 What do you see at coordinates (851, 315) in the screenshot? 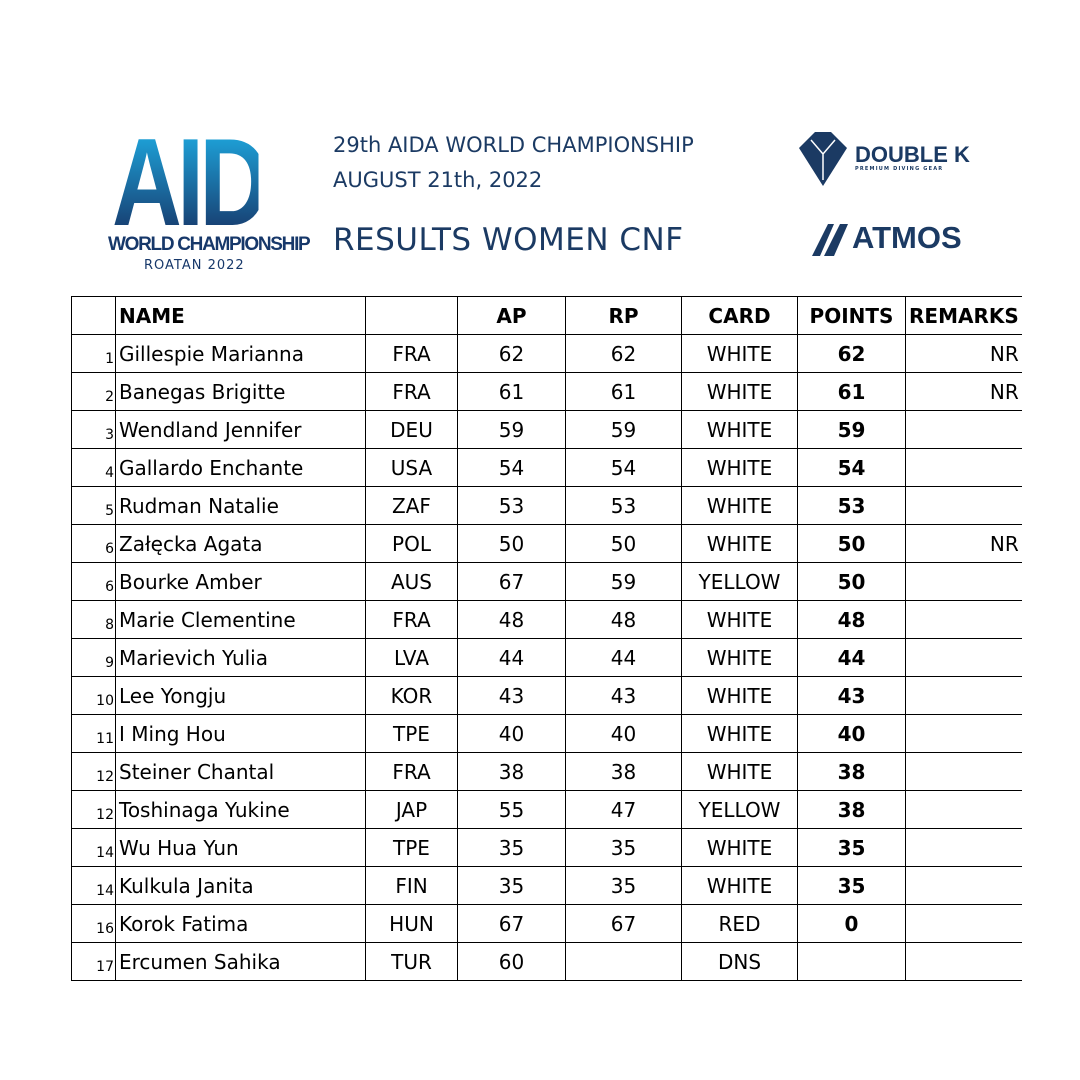
I see `header-points: POINTS` at bounding box center [851, 315].